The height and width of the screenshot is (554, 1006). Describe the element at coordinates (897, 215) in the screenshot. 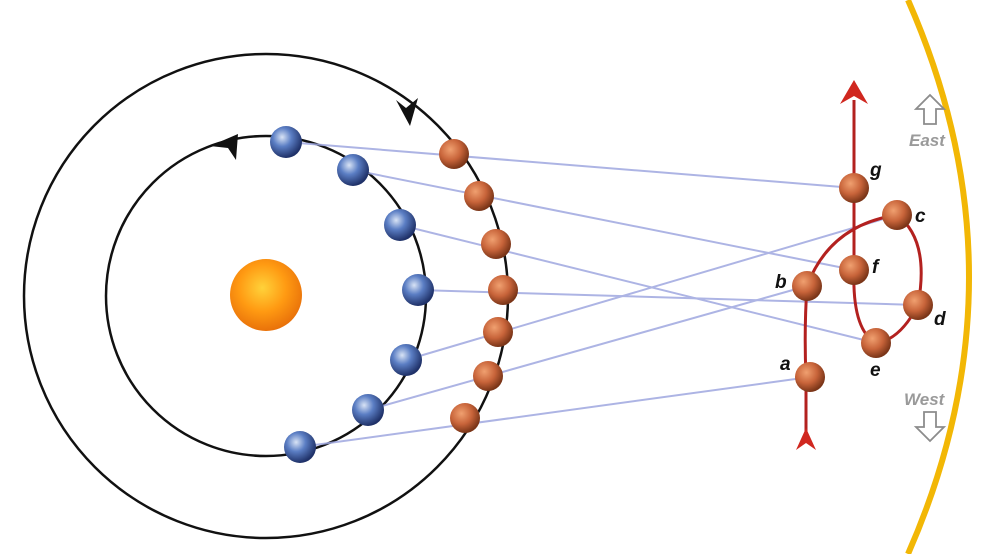

I see `mars-sky-c` at that location.